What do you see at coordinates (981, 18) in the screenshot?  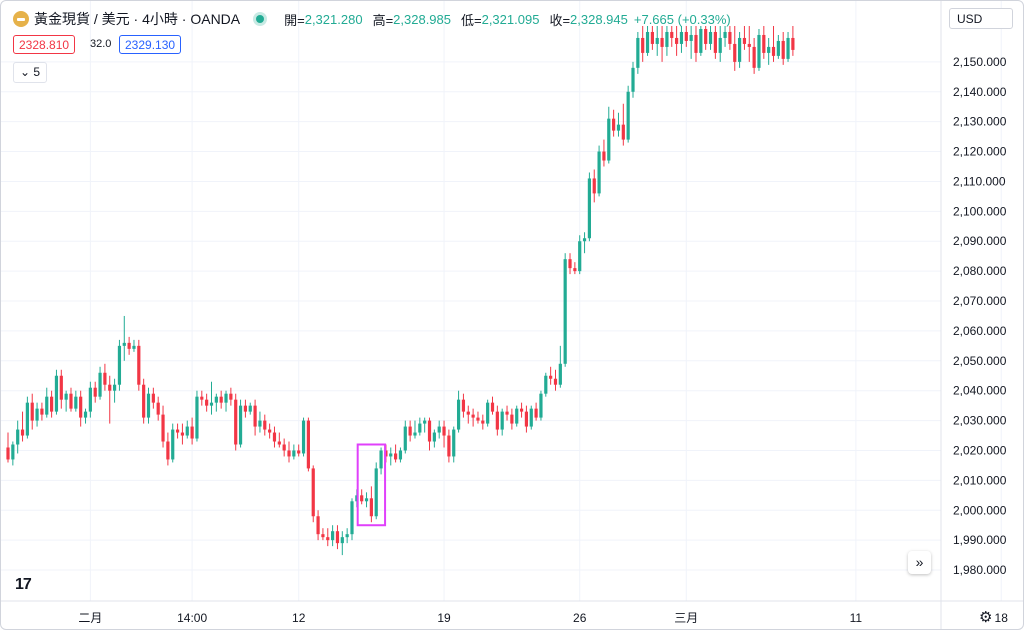 I see `currency-select: USD` at bounding box center [981, 18].